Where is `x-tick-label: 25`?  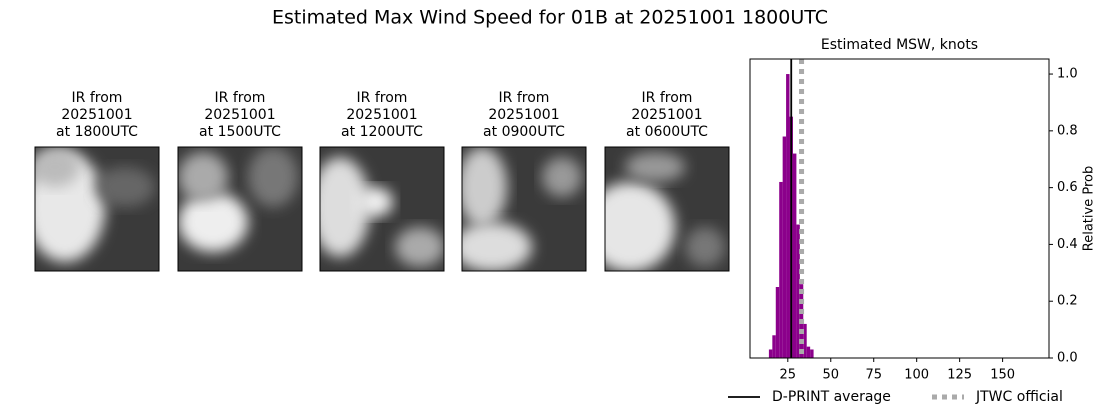 x-tick-label: 25 is located at coordinates (788, 375).